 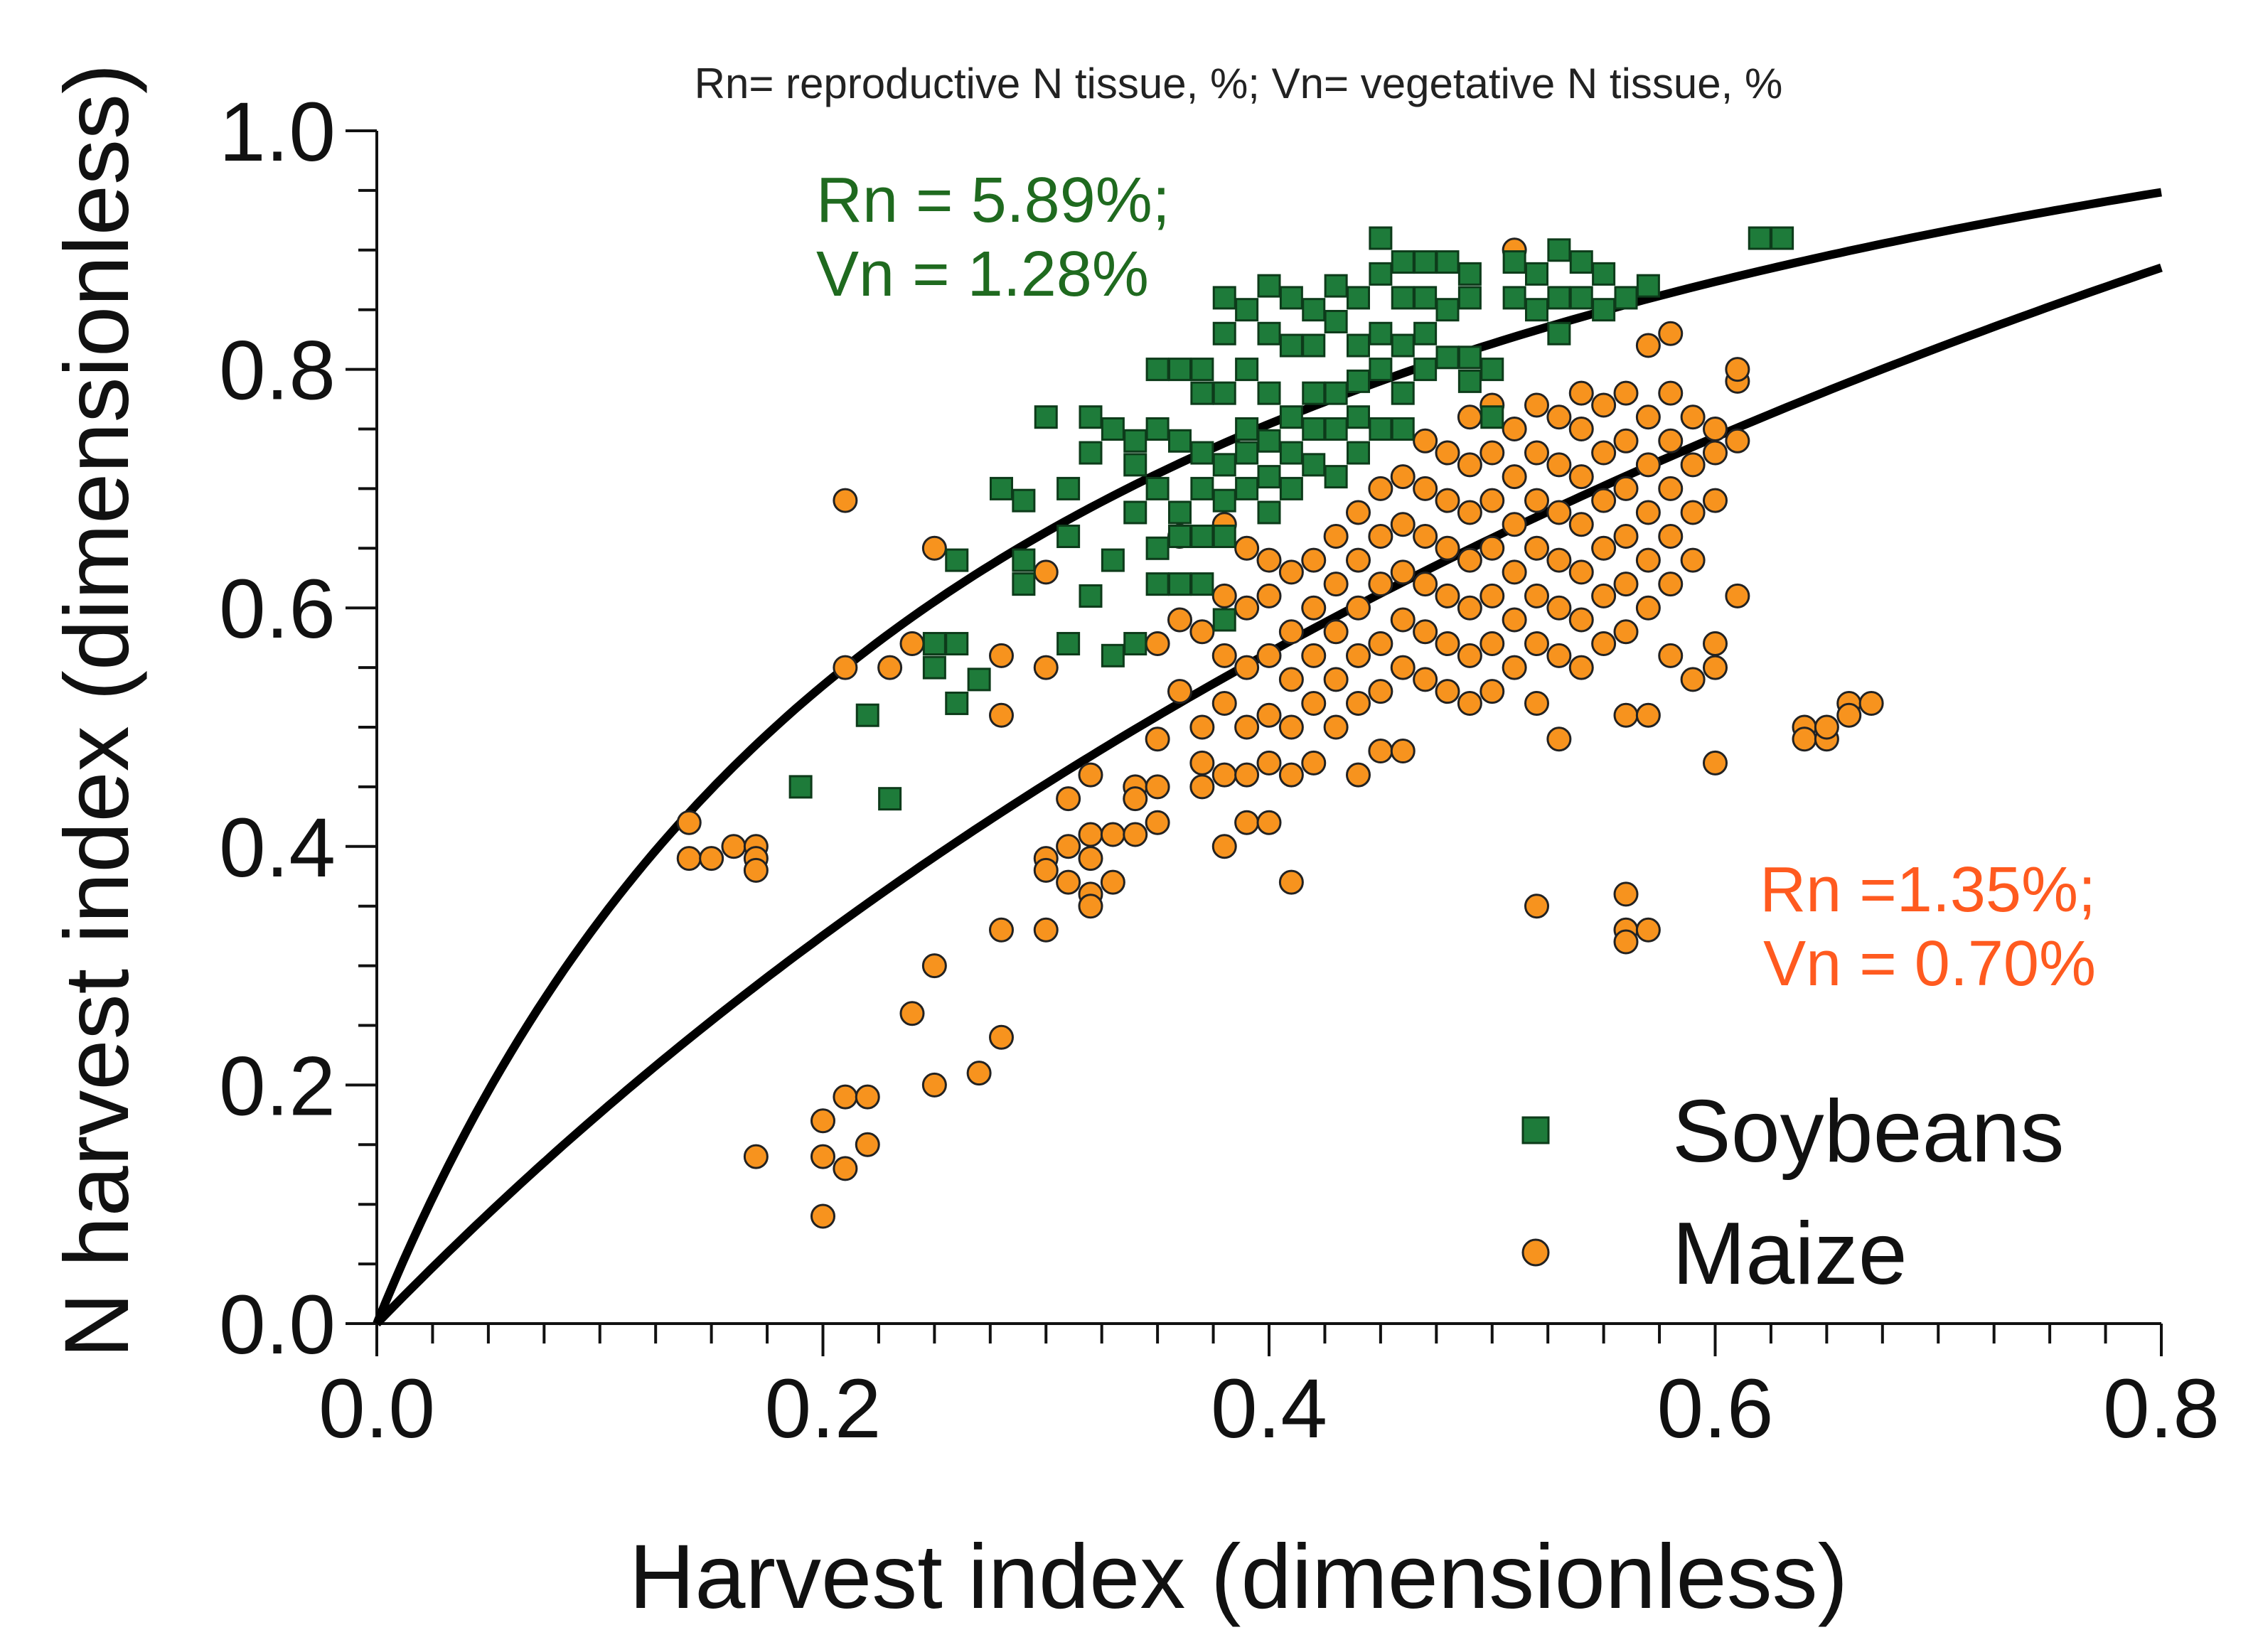 What do you see at coordinates (1789, 1254) in the screenshot?
I see `legend-label-maize: Maize` at bounding box center [1789, 1254].